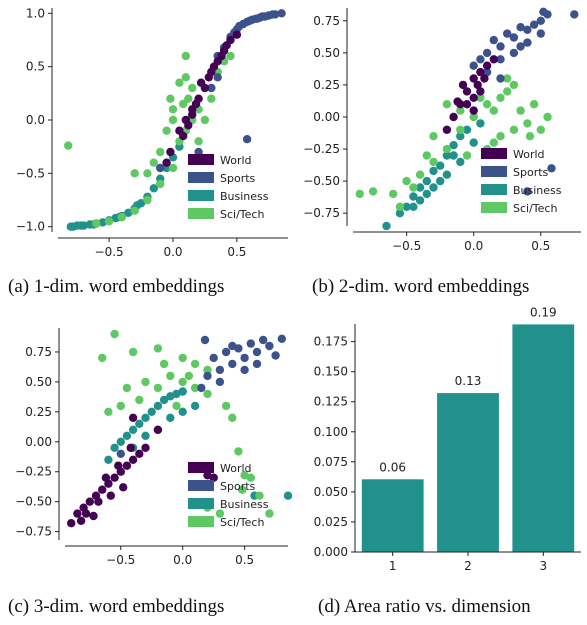  Describe the element at coordinates (424, 606) in the screenshot. I see `caption-d: (d) Area ratio vs. dimension` at that location.